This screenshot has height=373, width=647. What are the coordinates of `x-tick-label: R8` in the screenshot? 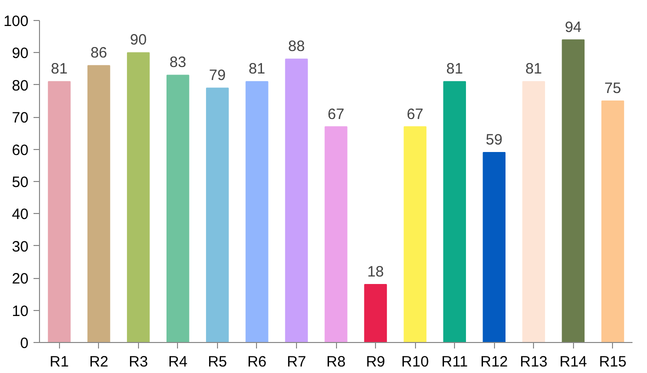 It's located at (336, 362).